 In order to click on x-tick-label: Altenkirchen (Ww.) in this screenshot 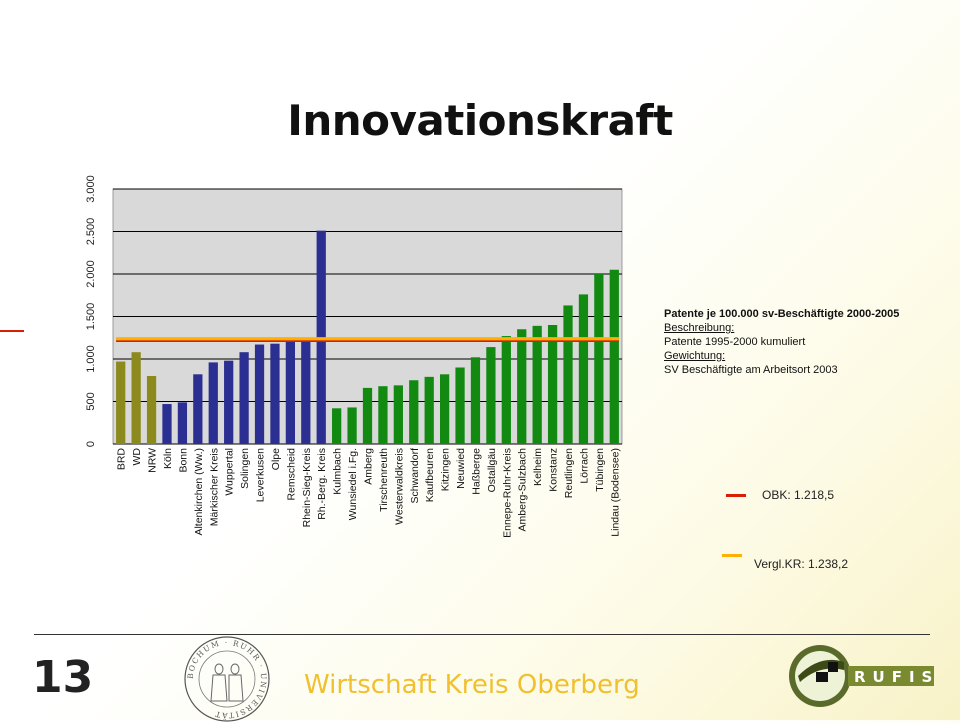, I will do `click(199, 492)`.